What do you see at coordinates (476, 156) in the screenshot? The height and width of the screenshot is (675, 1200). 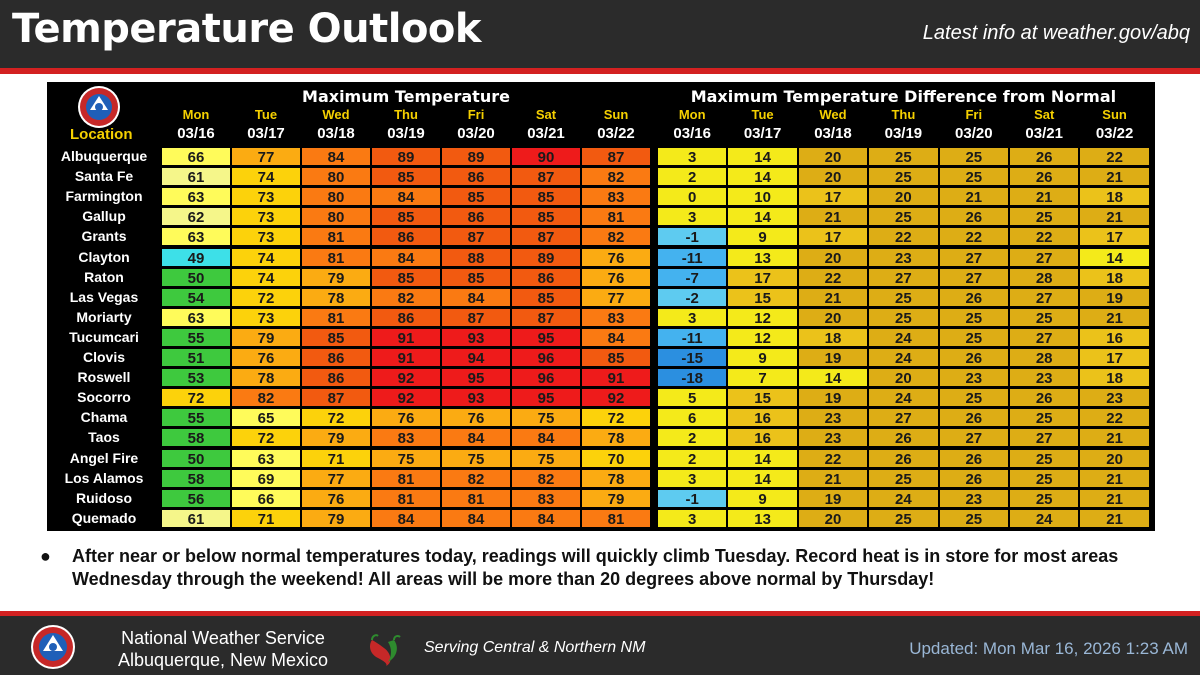 I see `max-temp-cell: 89` at bounding box center [476, 156].